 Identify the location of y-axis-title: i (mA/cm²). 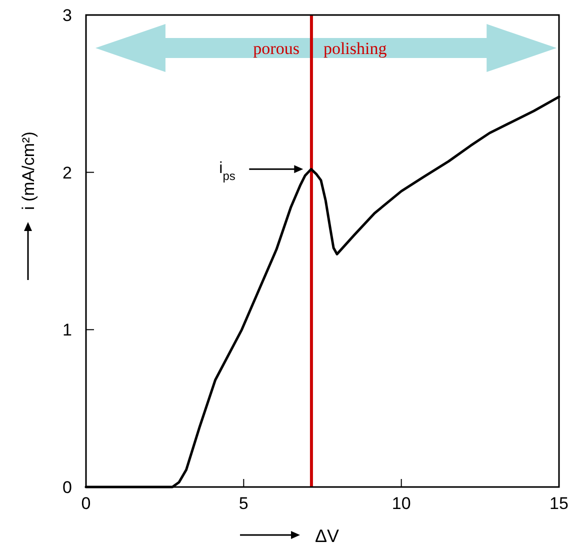
(28, 171).